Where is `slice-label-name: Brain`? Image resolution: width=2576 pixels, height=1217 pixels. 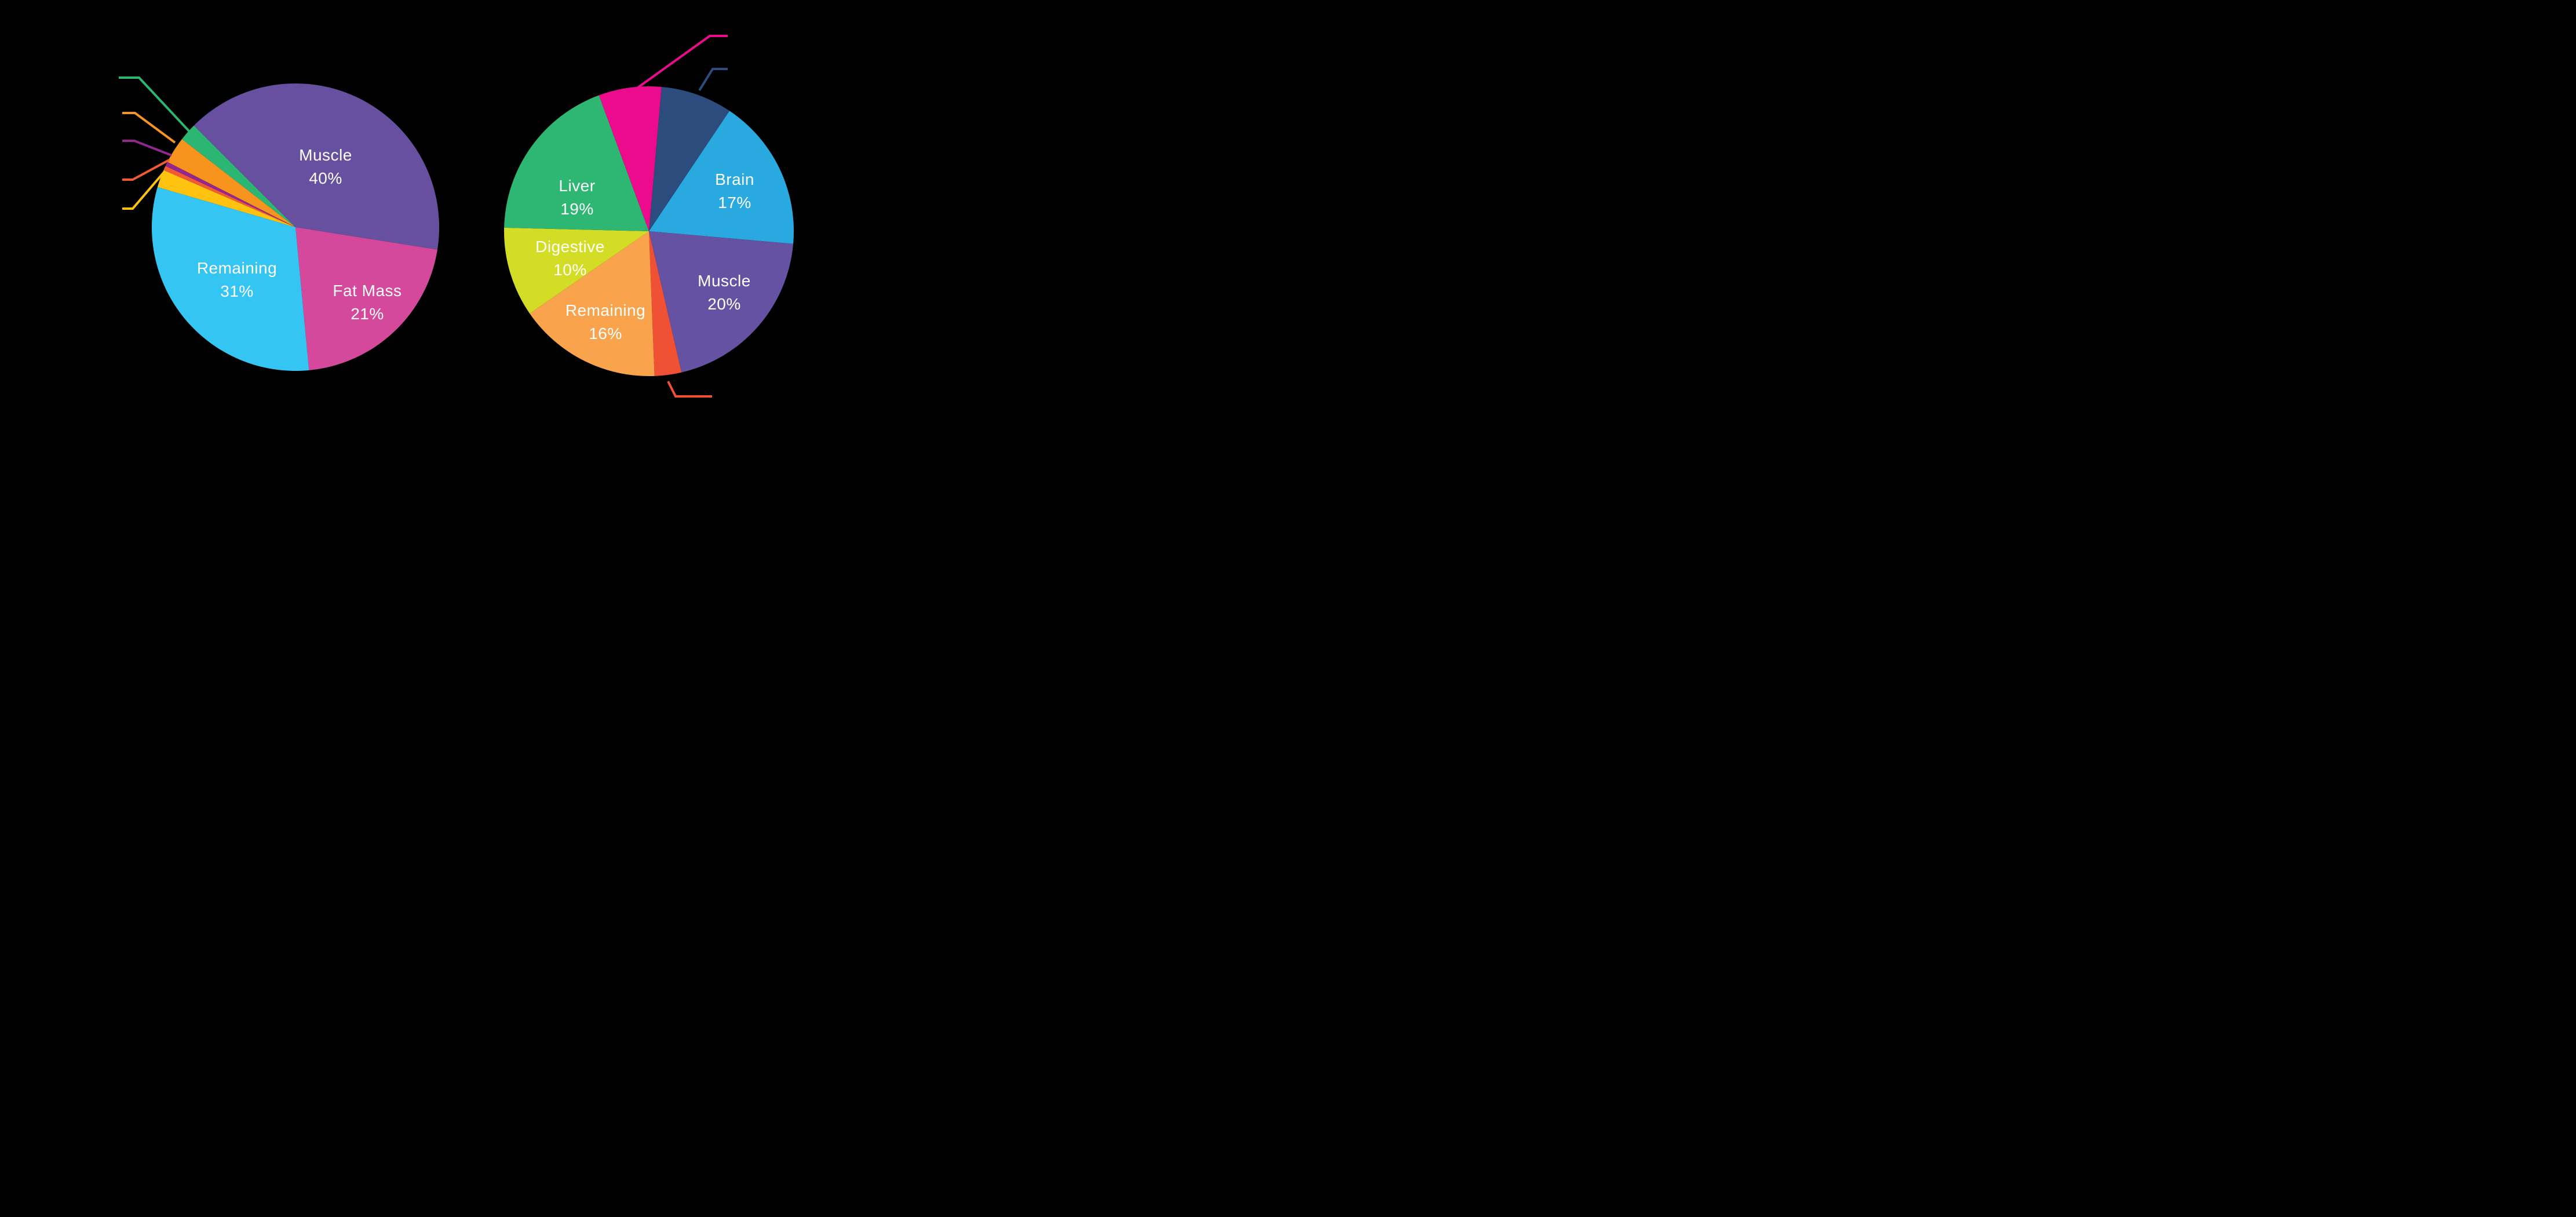 slice-label-name: Brain is located at coordinates (735, 179).